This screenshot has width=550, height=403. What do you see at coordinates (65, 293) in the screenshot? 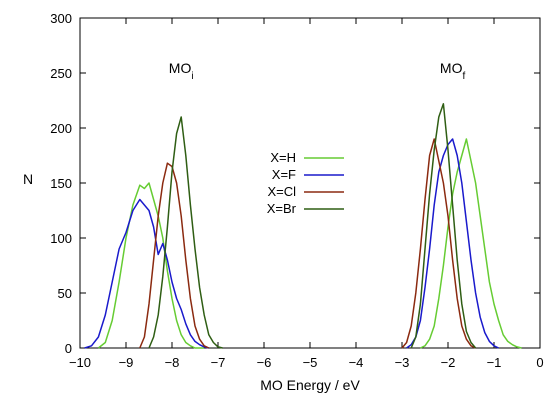
I see `y-tick-label: 50` at bounding box center [65, 293].